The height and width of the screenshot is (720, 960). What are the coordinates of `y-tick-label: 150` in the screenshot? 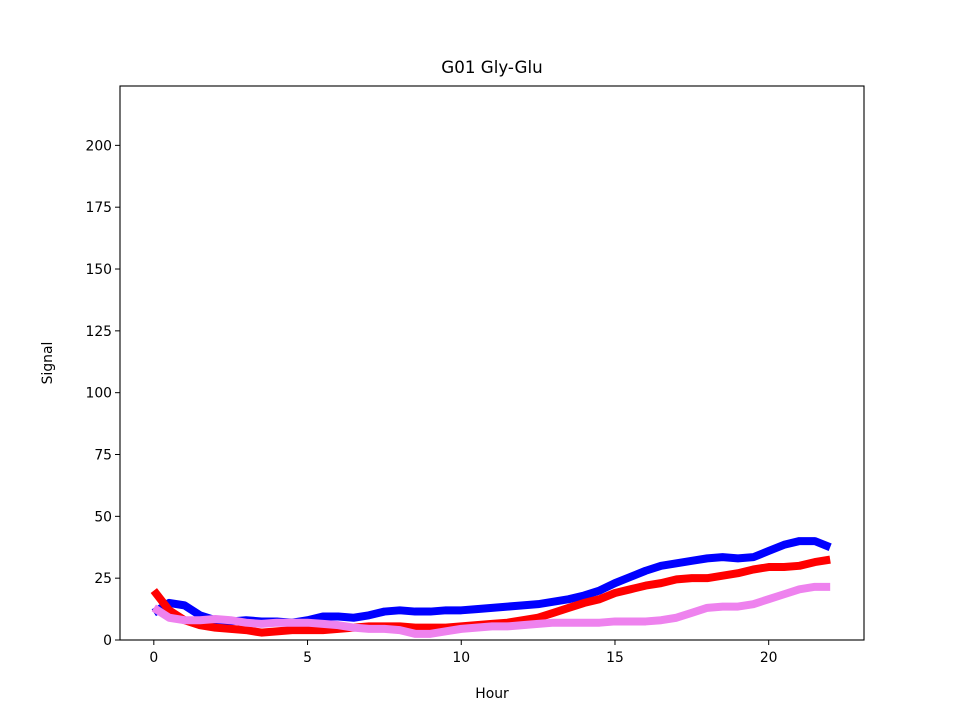 It's located at (98, 270).